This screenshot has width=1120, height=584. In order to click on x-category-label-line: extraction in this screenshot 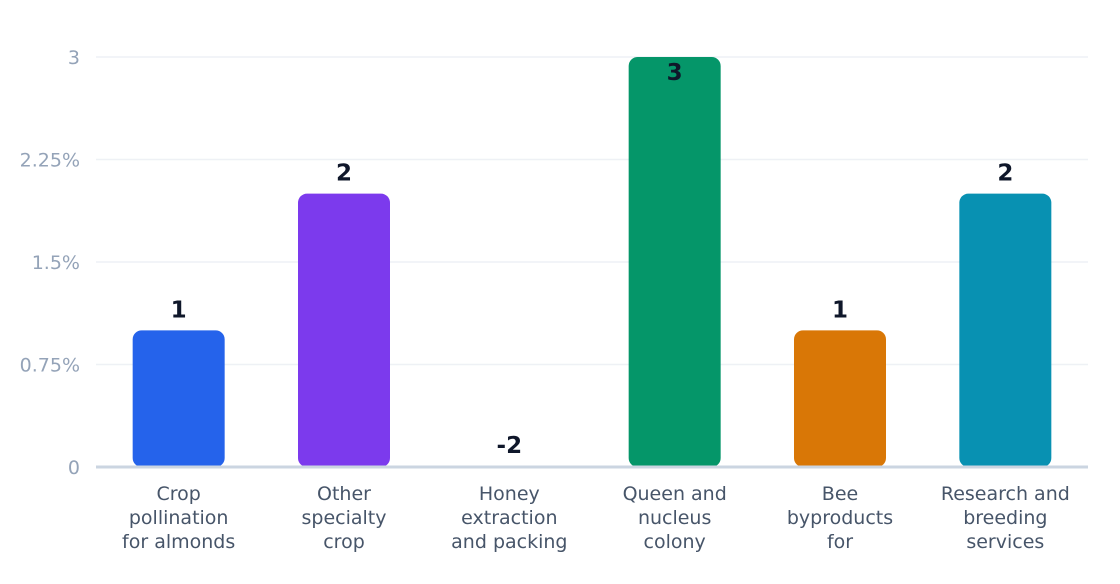, I will do `click(509, 518)`.